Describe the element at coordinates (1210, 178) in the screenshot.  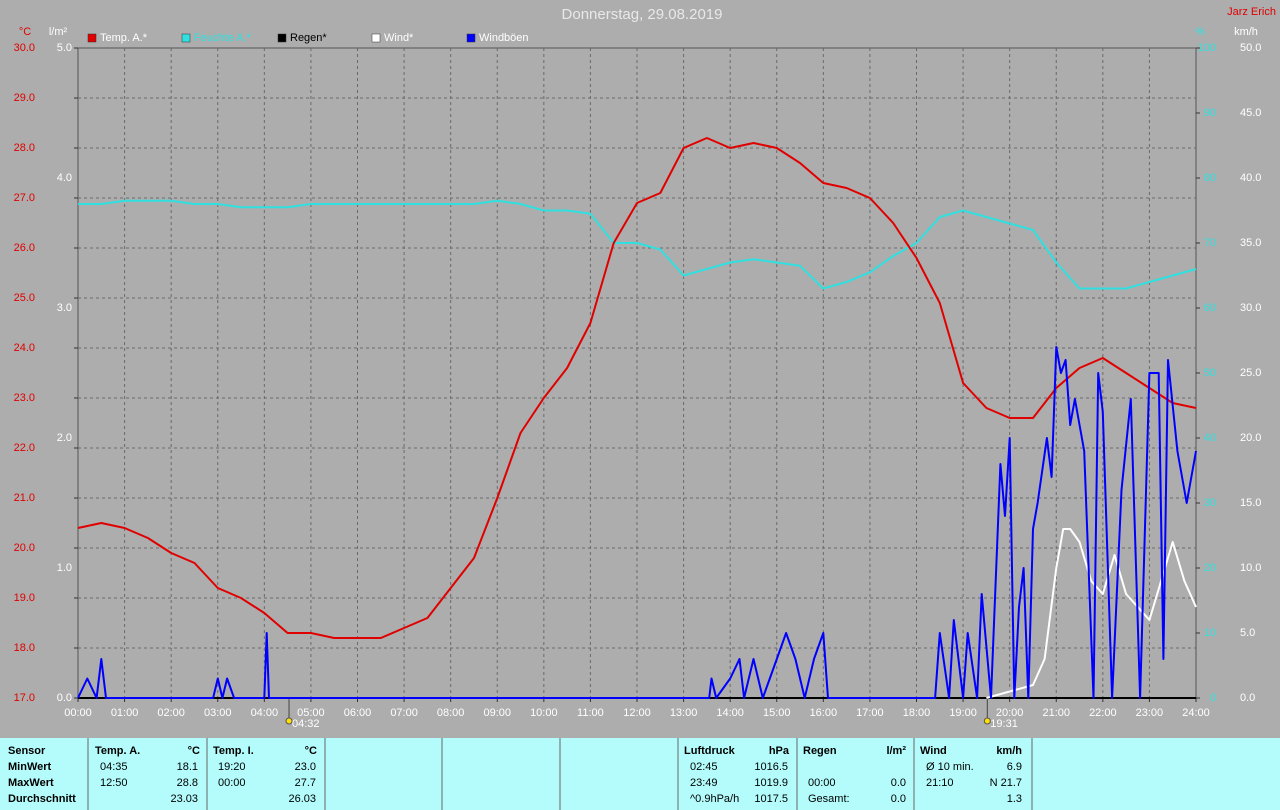
I see `y-tick-label: 80` at that location.